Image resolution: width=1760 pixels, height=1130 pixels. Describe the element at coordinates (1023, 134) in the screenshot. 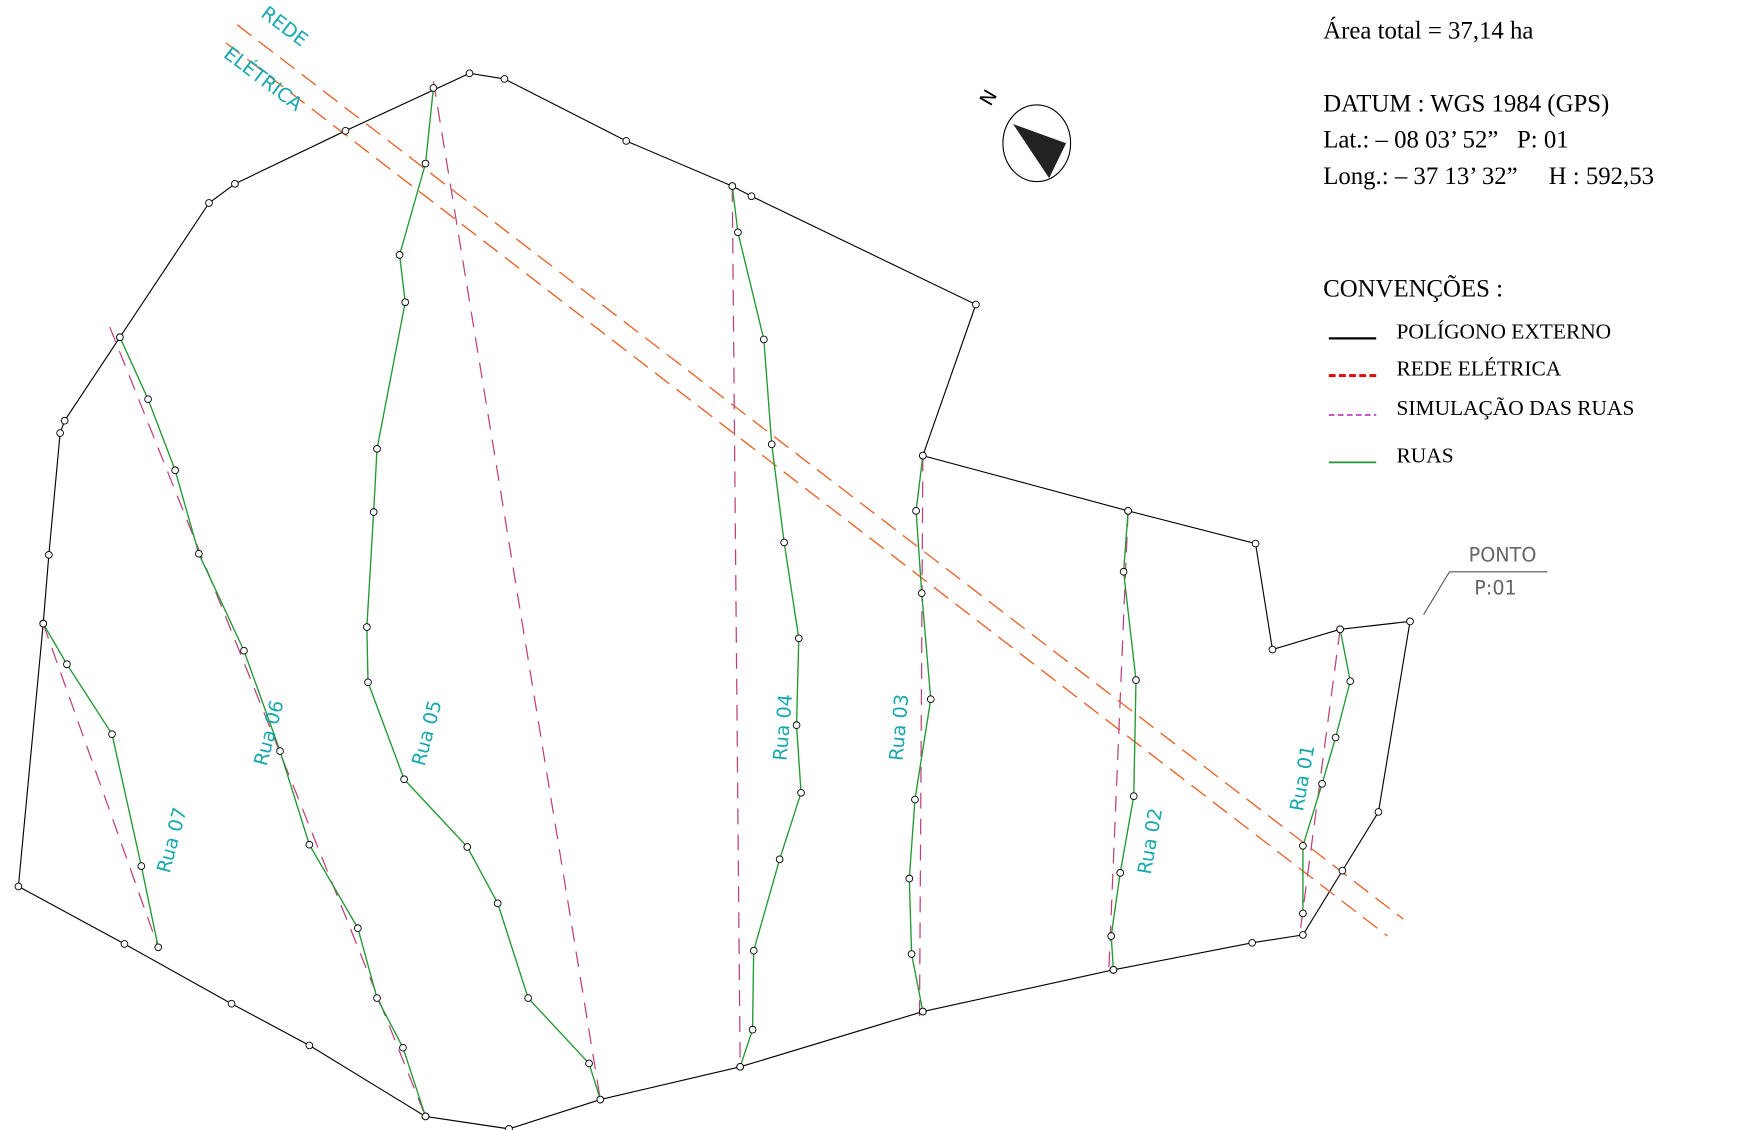

I see `compass: N` at that location.